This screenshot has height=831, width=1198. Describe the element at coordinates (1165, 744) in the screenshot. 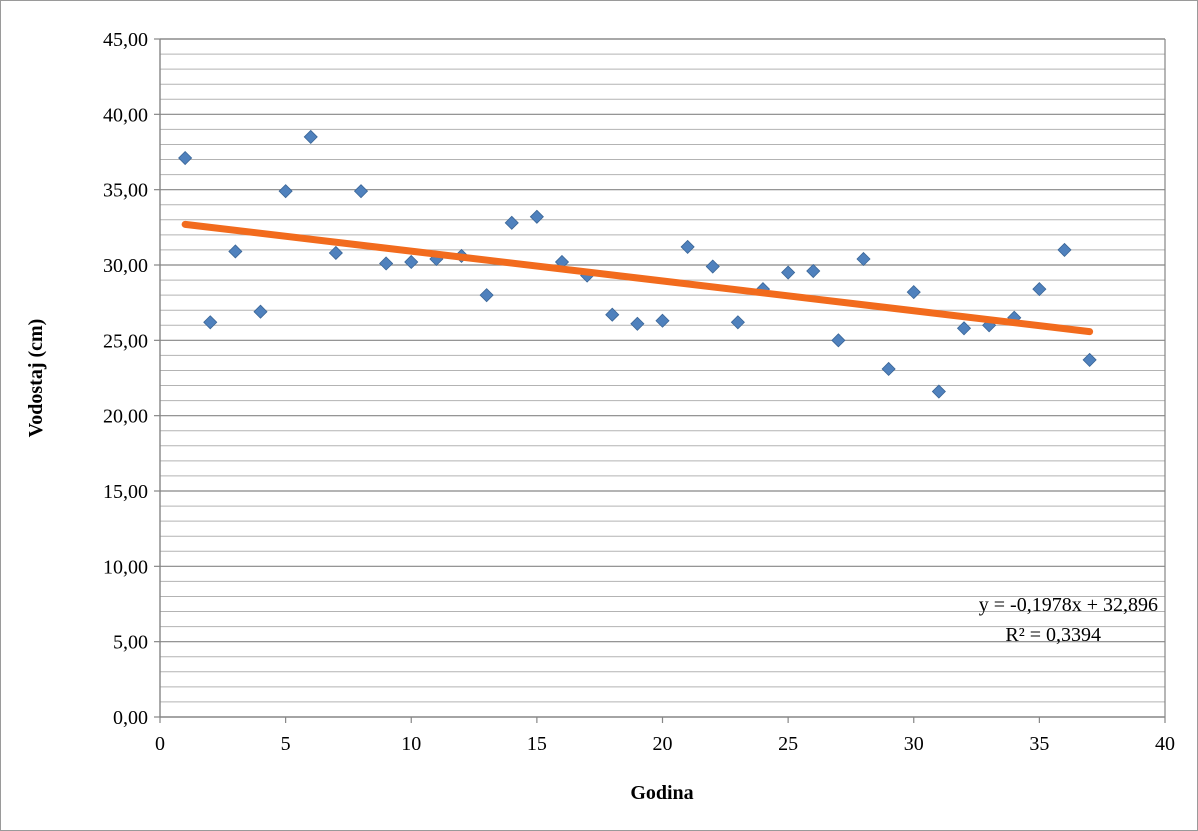

I see `x-tick-label: 40` at that location.